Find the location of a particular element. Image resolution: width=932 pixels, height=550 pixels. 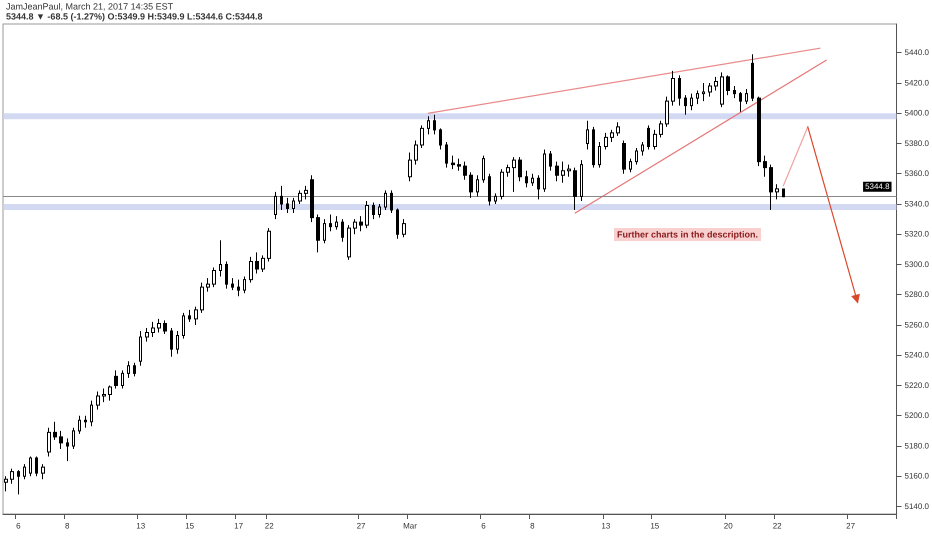

y-tick-label: 5160.0 is located at coordinates (917, 476).